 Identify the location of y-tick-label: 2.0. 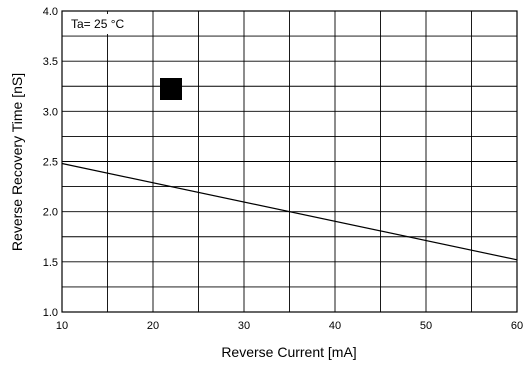
(50, 213).